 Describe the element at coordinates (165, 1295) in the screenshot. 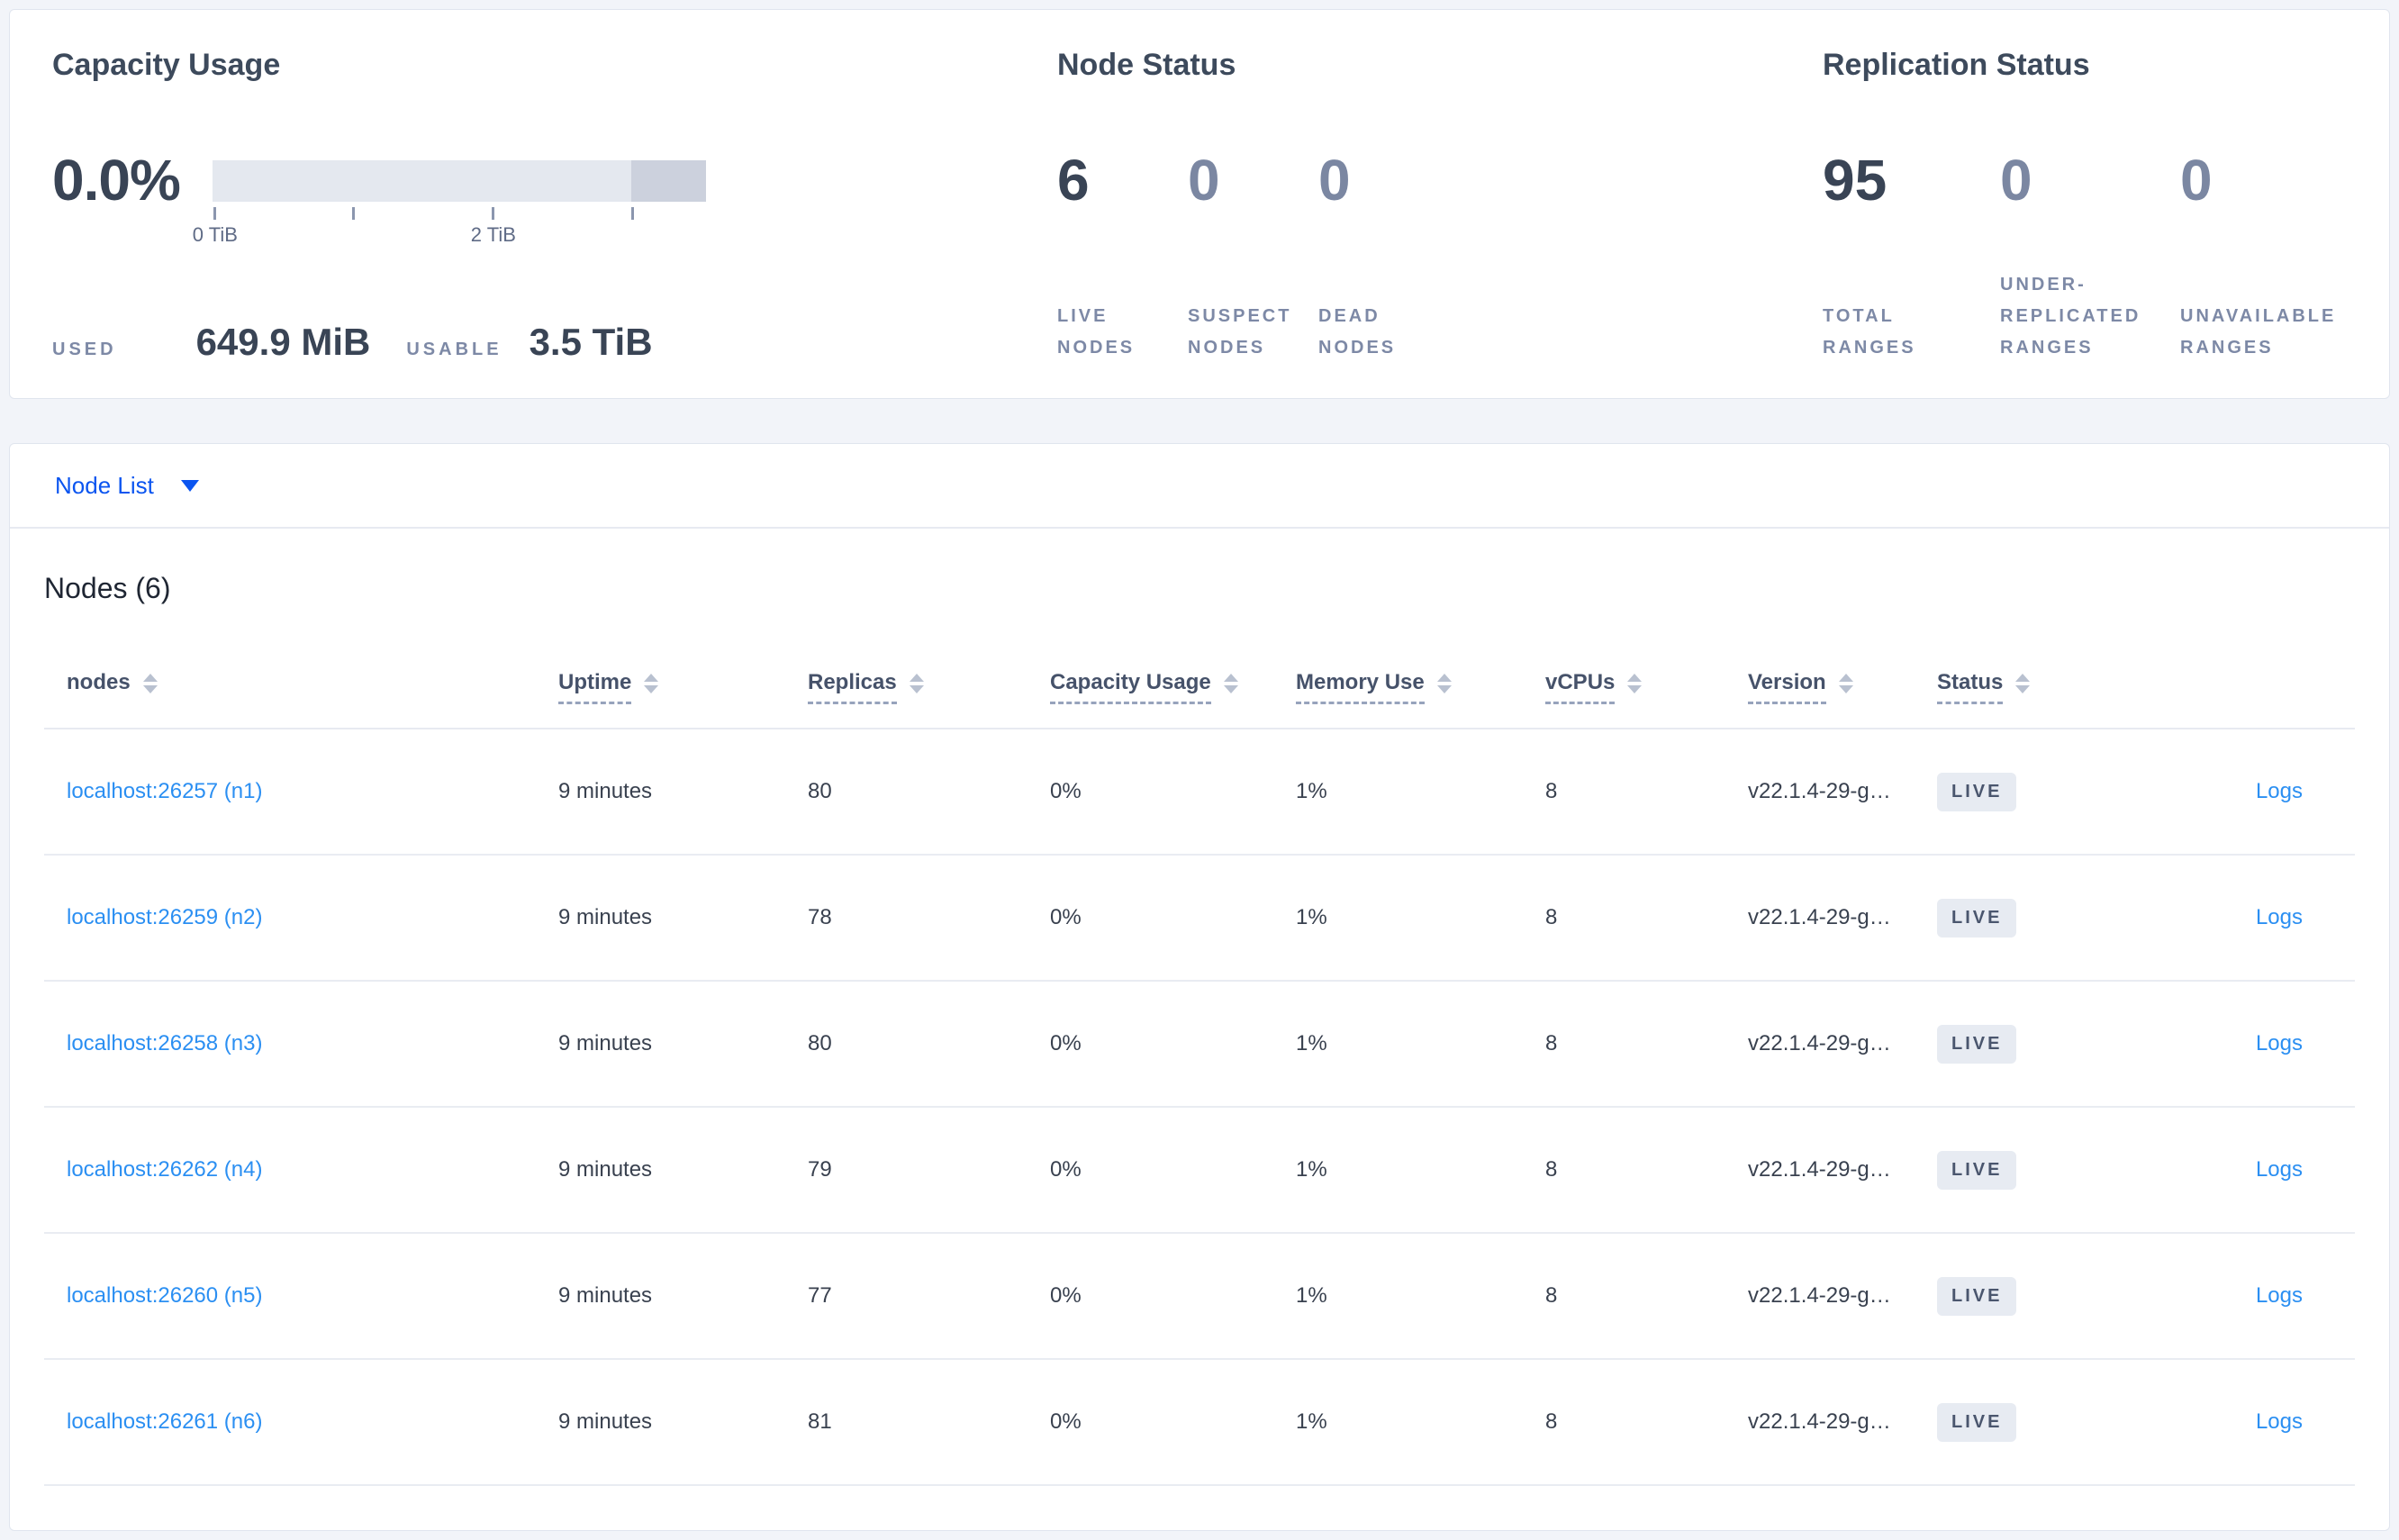

I see `node-link: localhost:26260 (n5)` at that location.